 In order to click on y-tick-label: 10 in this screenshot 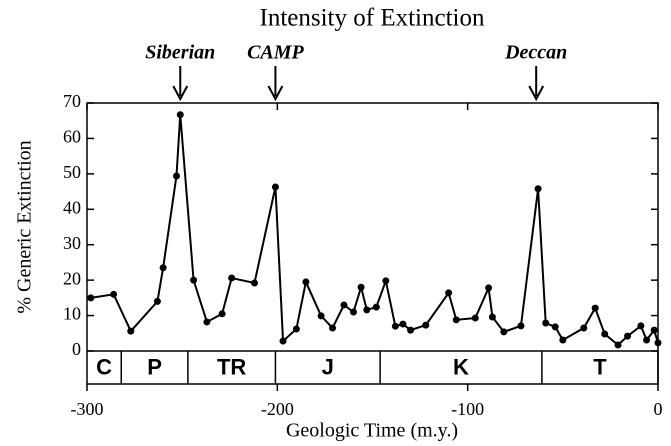, I will do `click(72, 314)`.